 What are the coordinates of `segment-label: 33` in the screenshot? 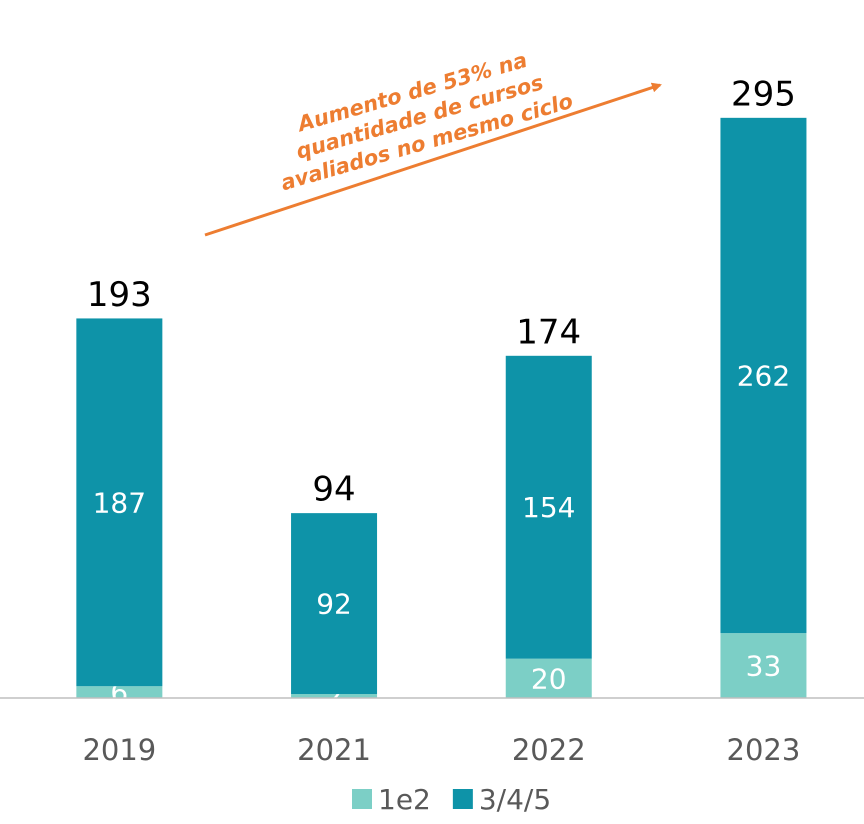 It's located at (764, 666).